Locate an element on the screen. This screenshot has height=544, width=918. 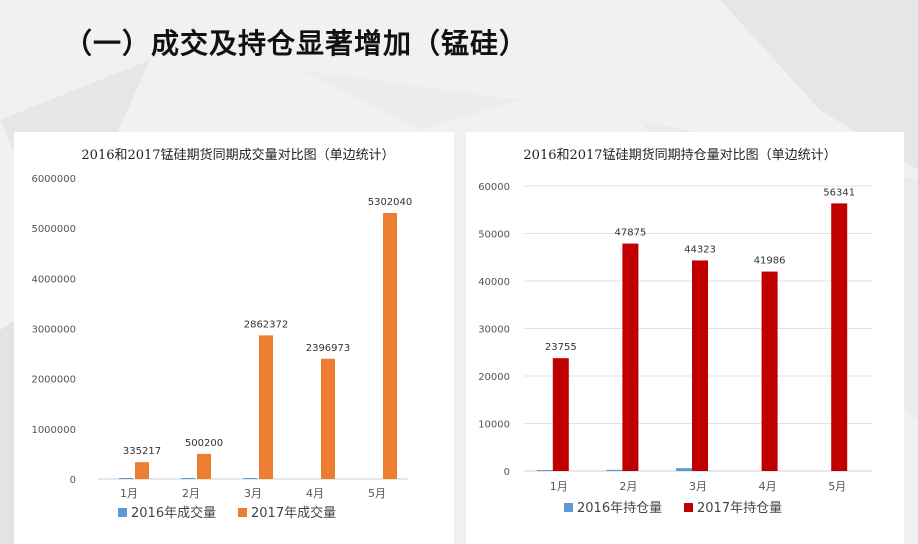
data-label: 23755 is located at coordinates (561, 347).